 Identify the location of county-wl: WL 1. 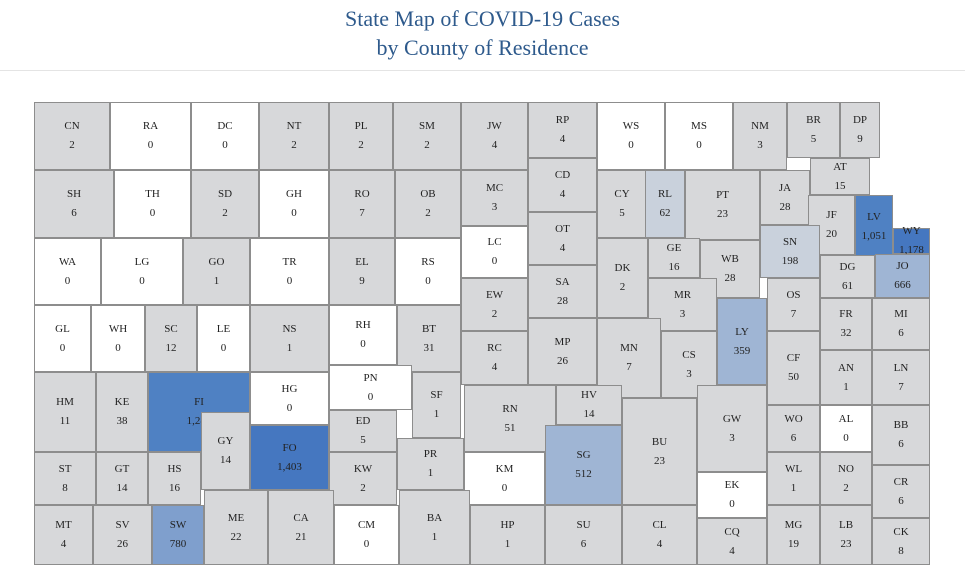
(793, 478).